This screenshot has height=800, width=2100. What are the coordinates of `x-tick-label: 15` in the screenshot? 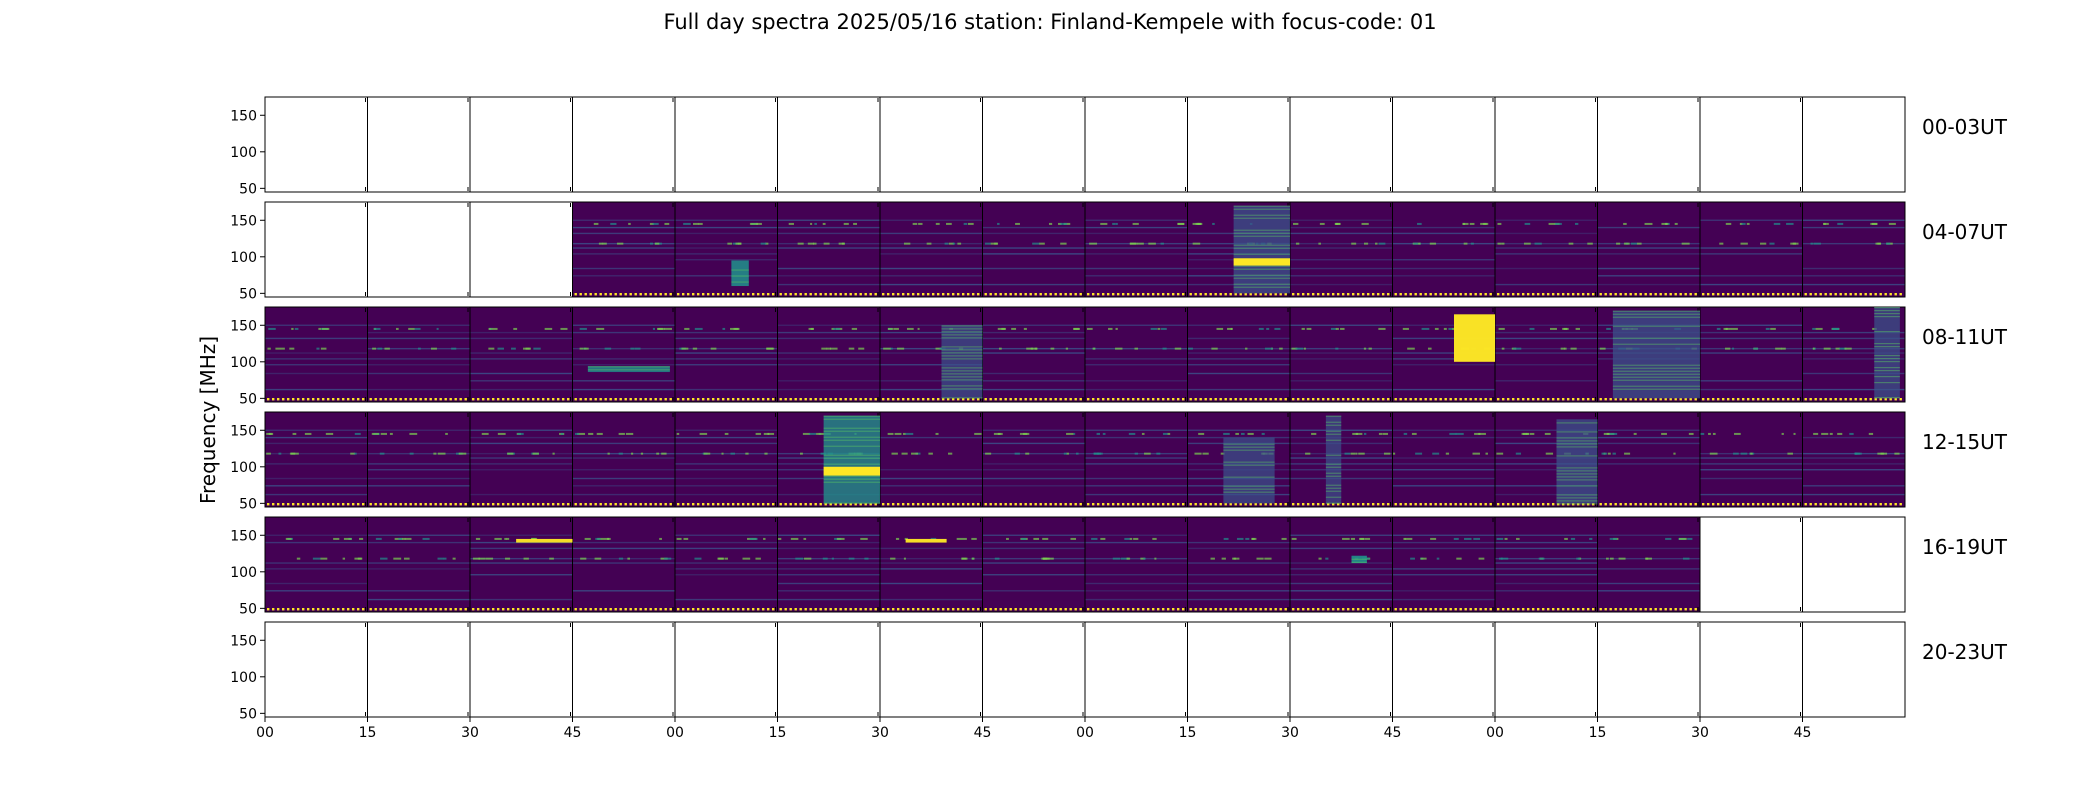 It's located at (1188, 733).